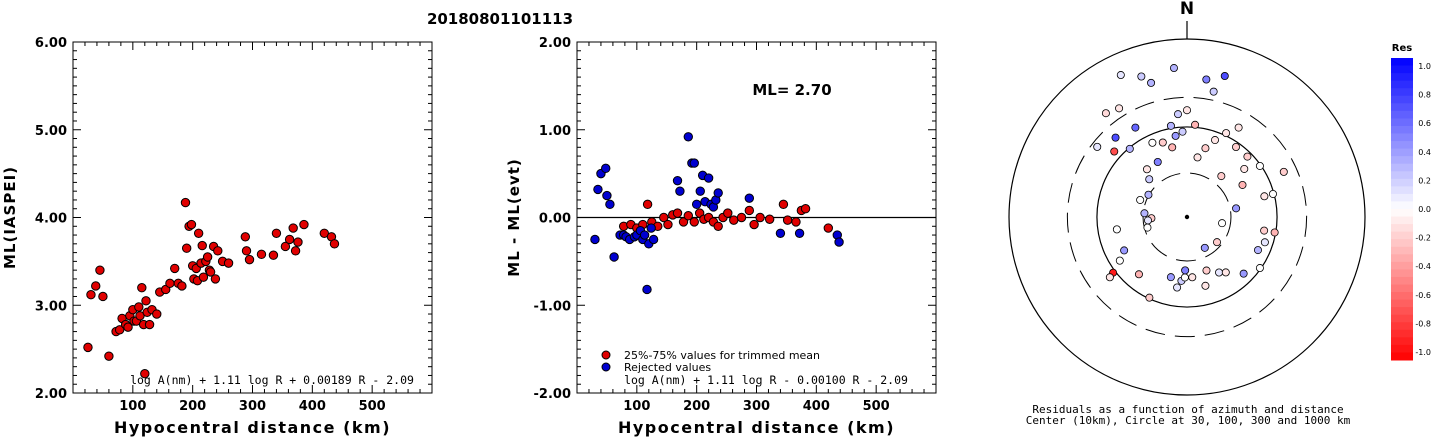 Image resolution: width=1437 pixels, height=441 pixels. I want to click on circle-300km, so click(1187, 217).